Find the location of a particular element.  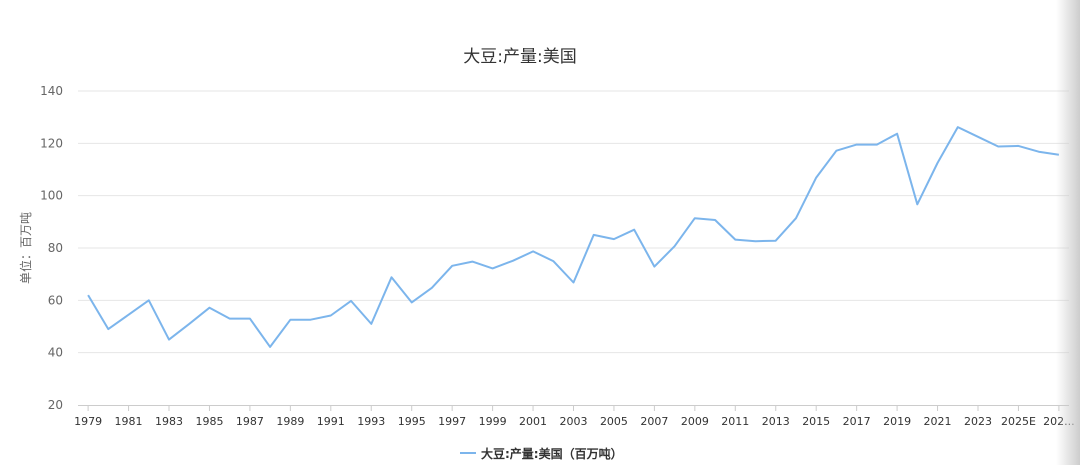

y-tick-label: 100 is located at coordinates (51, 196).